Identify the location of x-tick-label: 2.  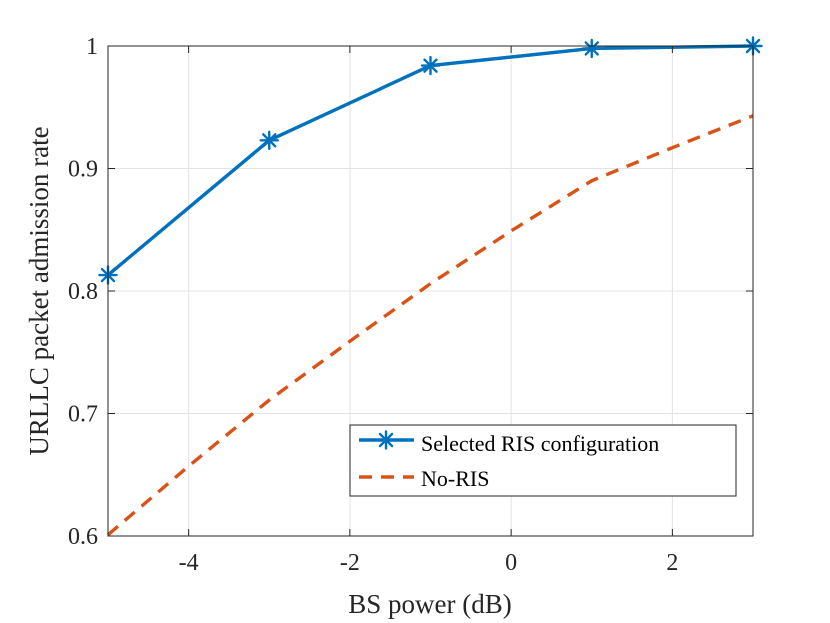
(672, 563).